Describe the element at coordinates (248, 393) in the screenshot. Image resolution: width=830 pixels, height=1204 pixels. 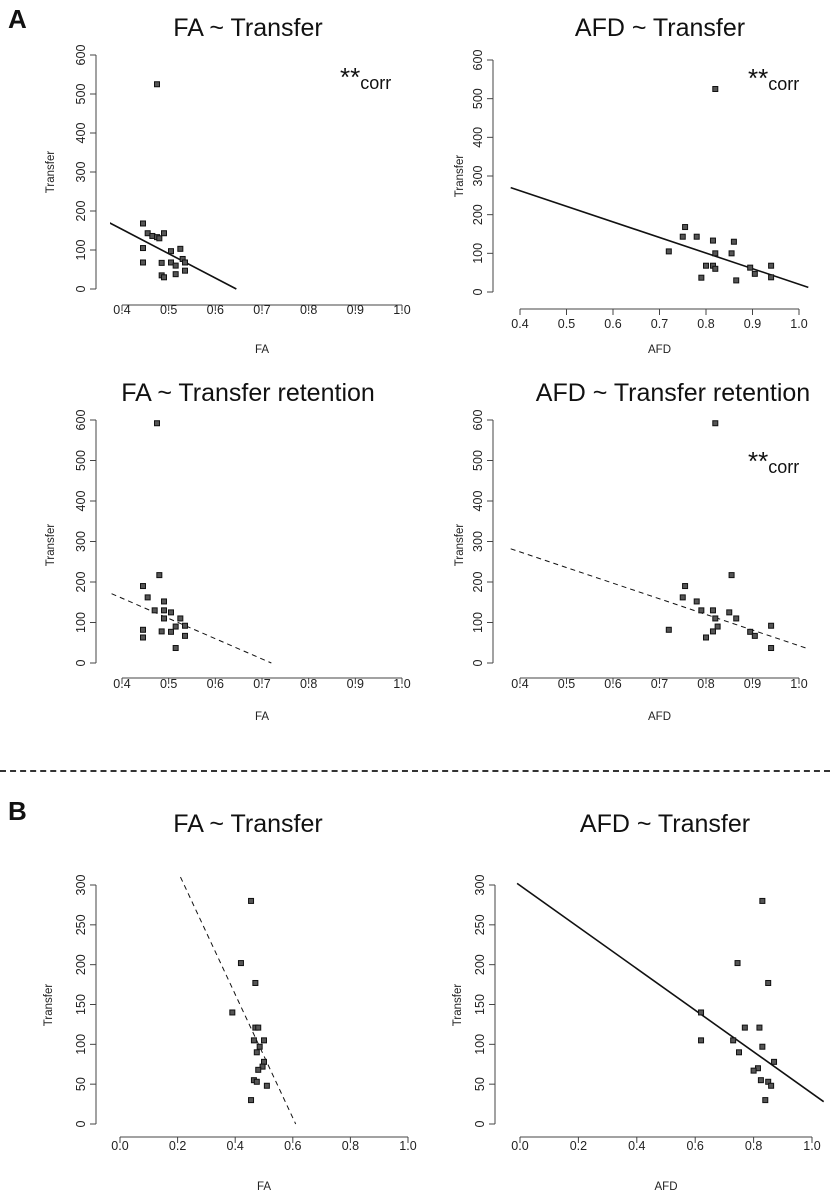
I see `chart-title: FA ~ Transfer retention` at that location.